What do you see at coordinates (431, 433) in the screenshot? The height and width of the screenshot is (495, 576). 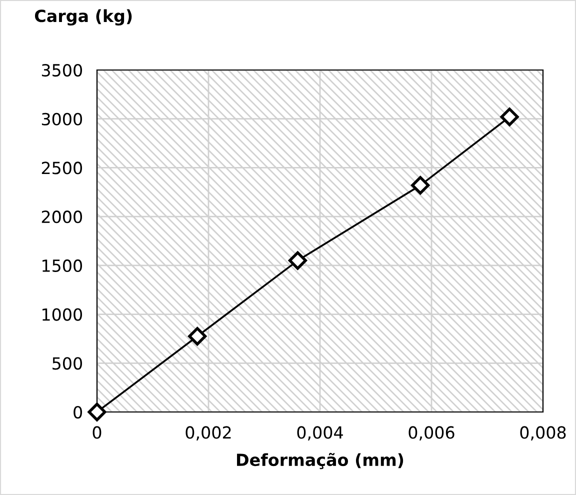 I see `x-tick-label: 0,006` at bounding box center [431, 433].